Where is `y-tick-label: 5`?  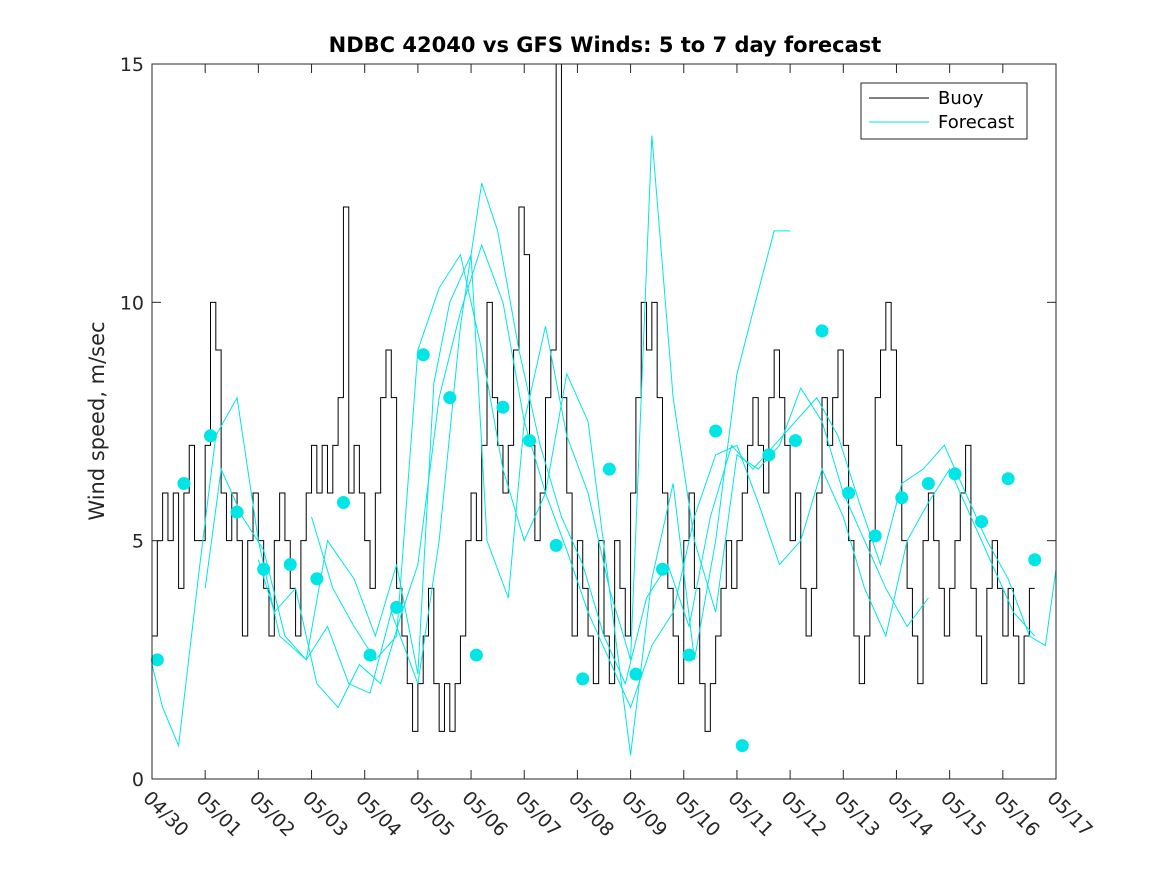 y-tick-label: 5 is located at coordinates (138, 542).